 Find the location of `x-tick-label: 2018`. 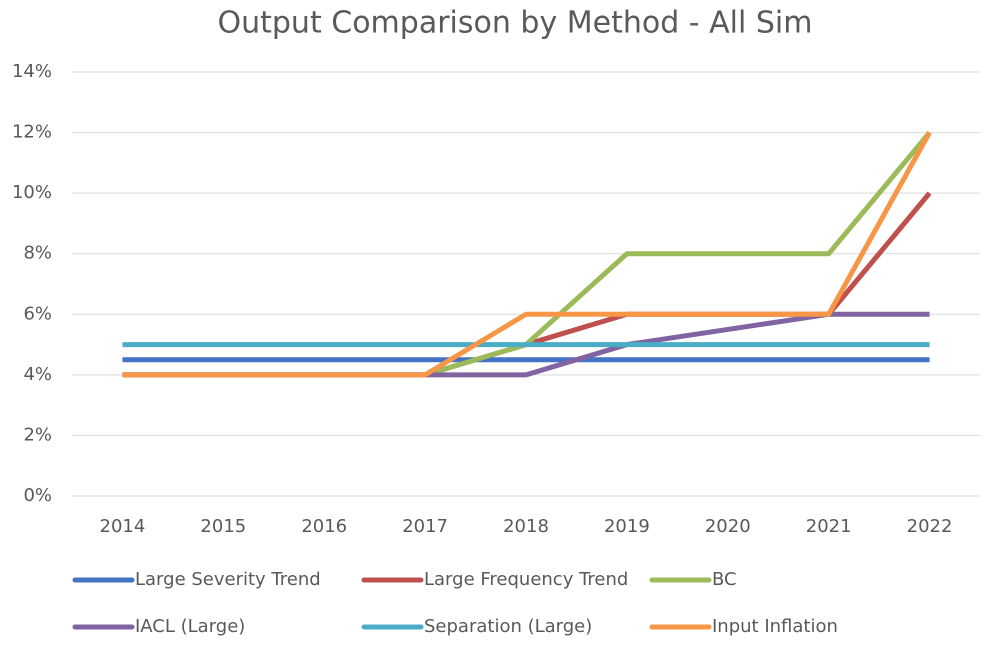

x-tick-label: 2018 is located at coordinates (526, 526).